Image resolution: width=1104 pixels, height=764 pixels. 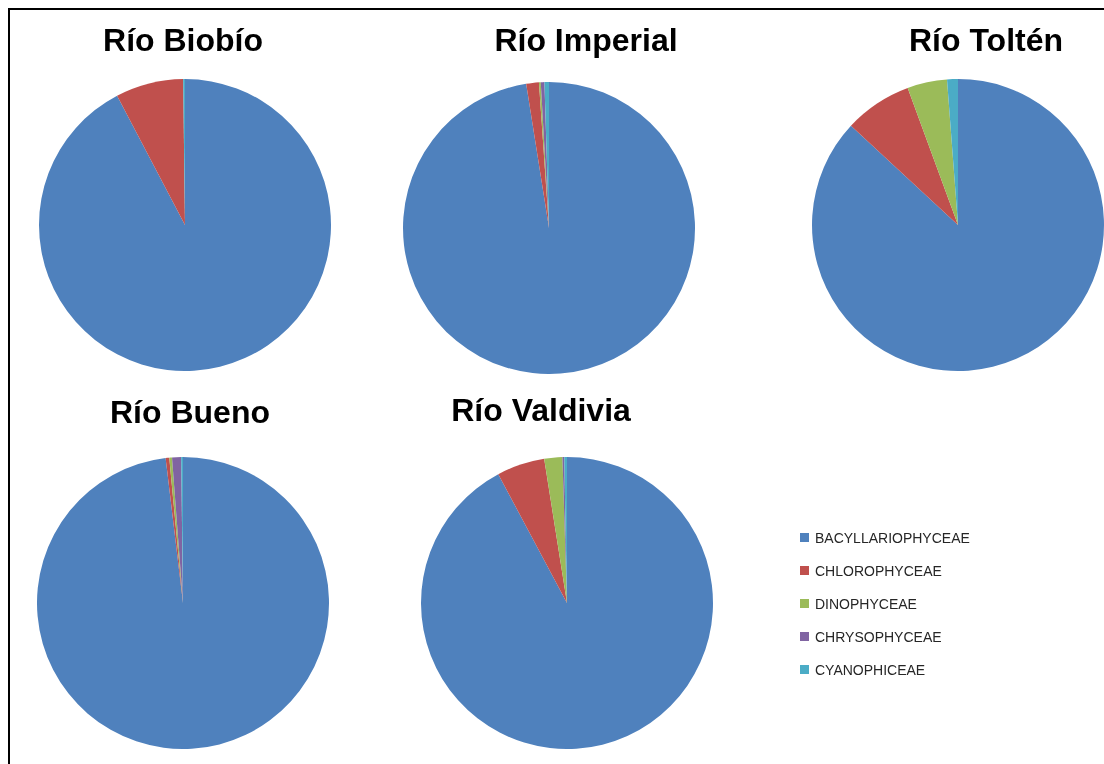 What do you see at coordinates (892, 537) in the screenshot?
I see `legend-label: BACYLLARIOPHYCEAE` at bounding box center [892, 537].